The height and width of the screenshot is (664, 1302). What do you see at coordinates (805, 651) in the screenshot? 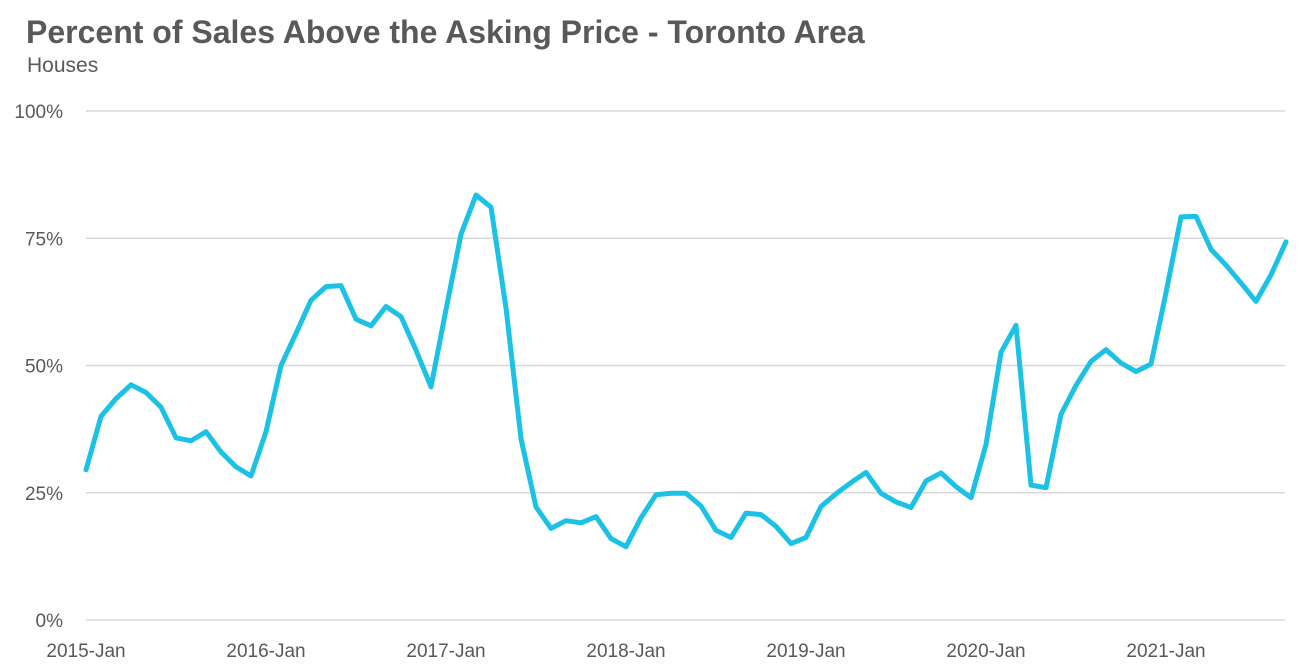
I see `x-tick-label: 2019-Jan` at bounding box center [805, 651].